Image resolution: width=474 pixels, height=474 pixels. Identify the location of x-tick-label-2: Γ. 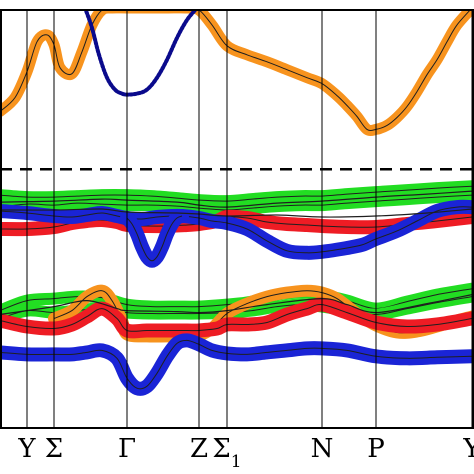
(127, 449).